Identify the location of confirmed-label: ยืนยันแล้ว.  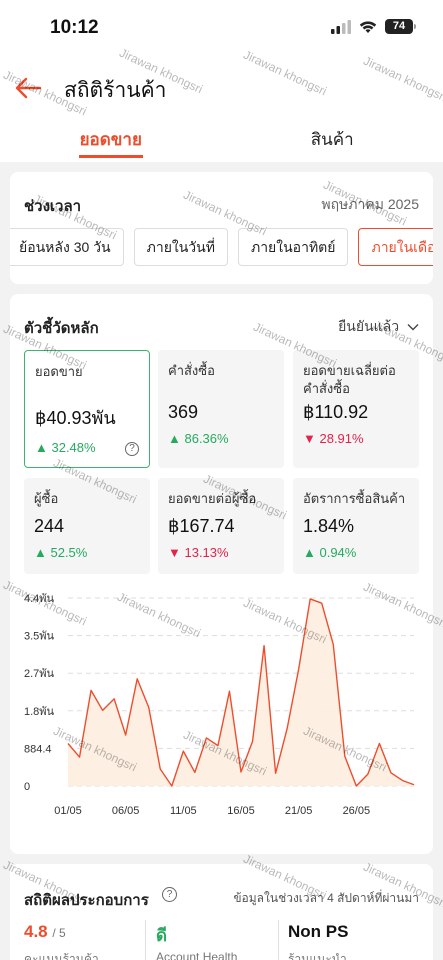
(369, 326).